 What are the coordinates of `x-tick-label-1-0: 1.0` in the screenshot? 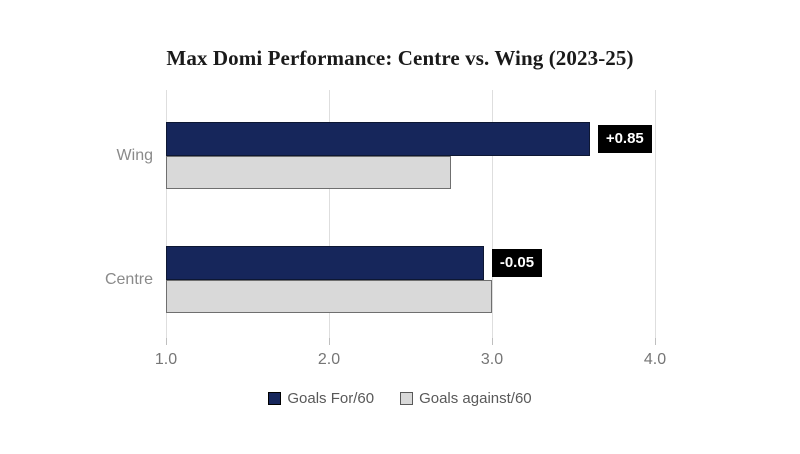 It's located at (166, 359).